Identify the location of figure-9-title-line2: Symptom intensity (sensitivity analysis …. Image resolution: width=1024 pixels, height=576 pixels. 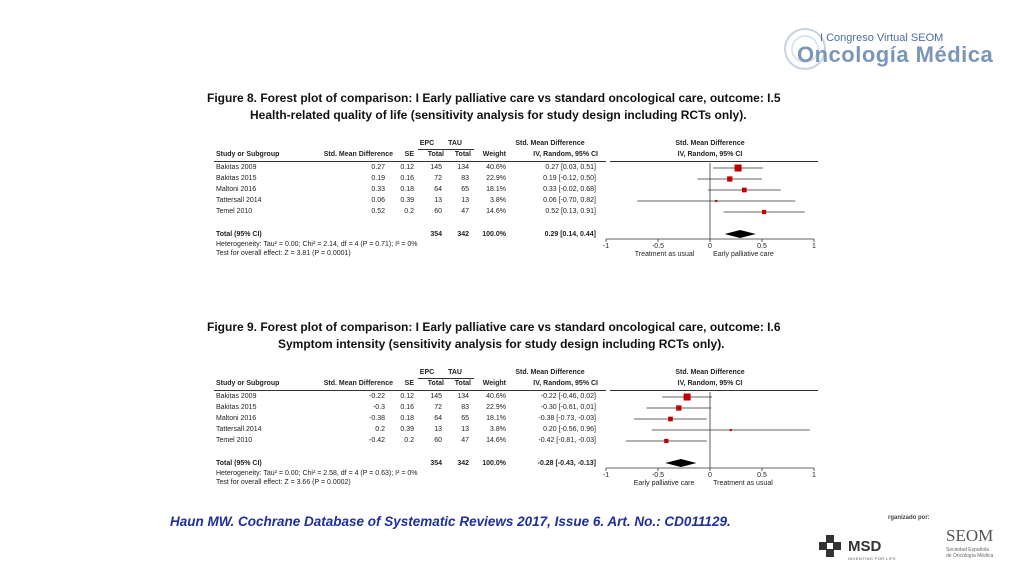
(501, 344).